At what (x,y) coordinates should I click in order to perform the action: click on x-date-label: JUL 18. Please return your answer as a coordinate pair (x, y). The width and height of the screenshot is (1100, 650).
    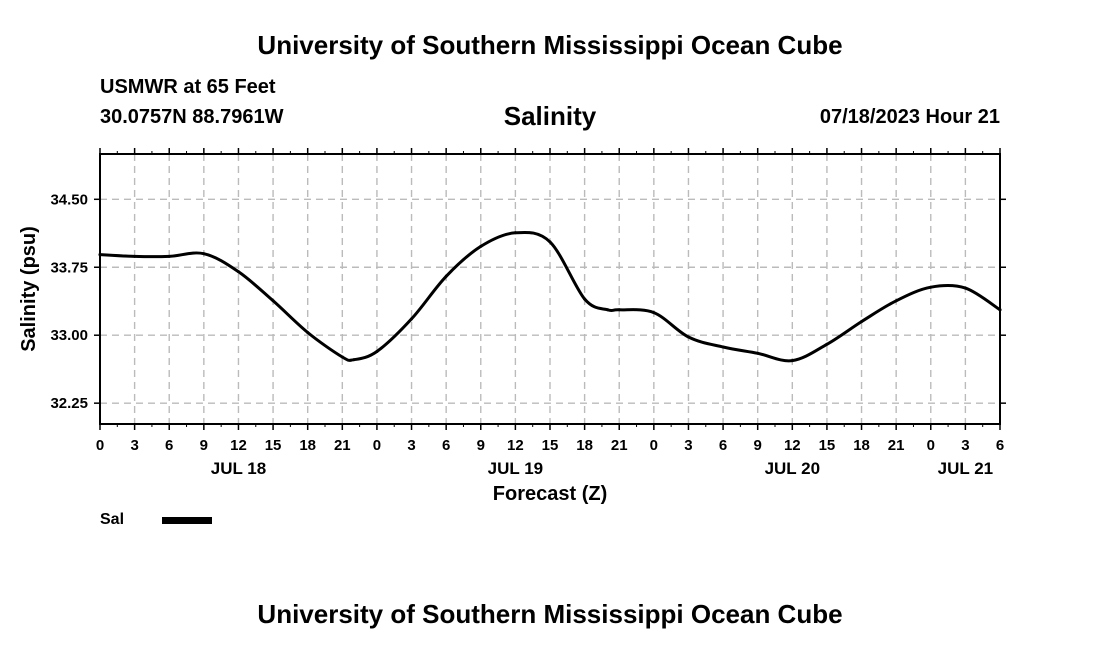
    Looking at the image, I should click on (238, 468).